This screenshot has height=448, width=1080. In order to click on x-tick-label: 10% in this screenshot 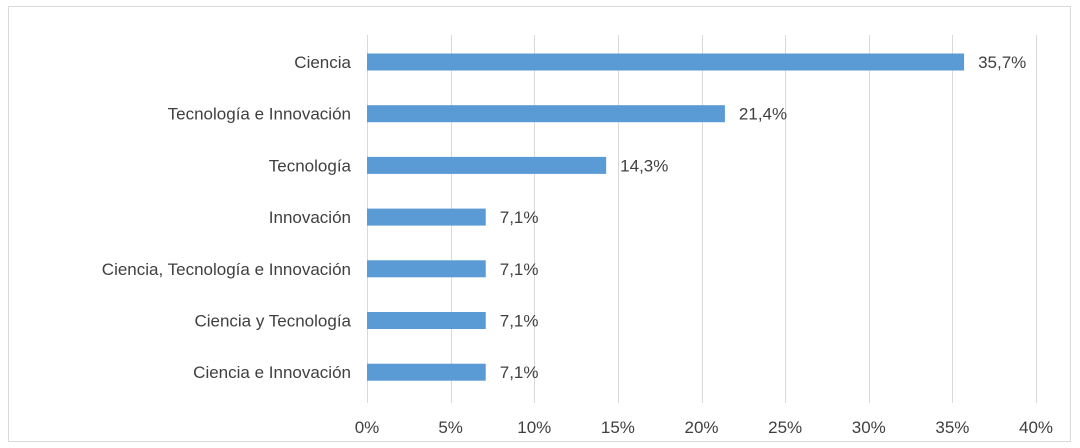, I will do `click(534, 427)`.